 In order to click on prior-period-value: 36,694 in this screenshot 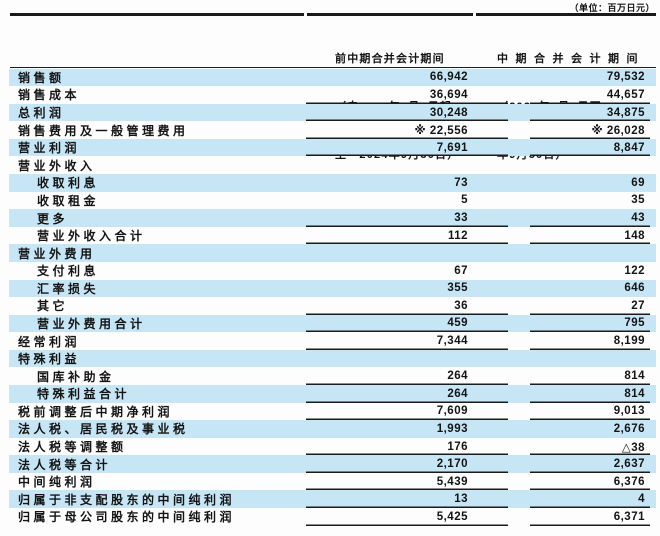, I will do `click(407, 95)`.